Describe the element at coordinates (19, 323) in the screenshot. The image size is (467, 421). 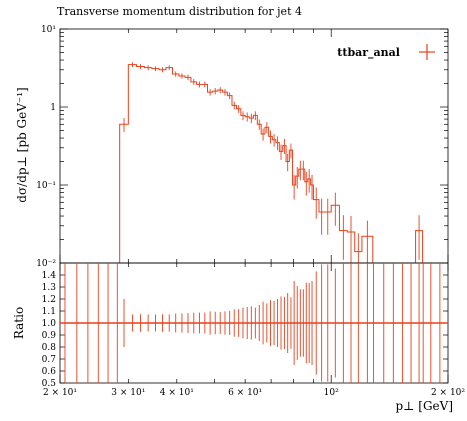
I see `ratio-axis-label: Ratio` at that location.